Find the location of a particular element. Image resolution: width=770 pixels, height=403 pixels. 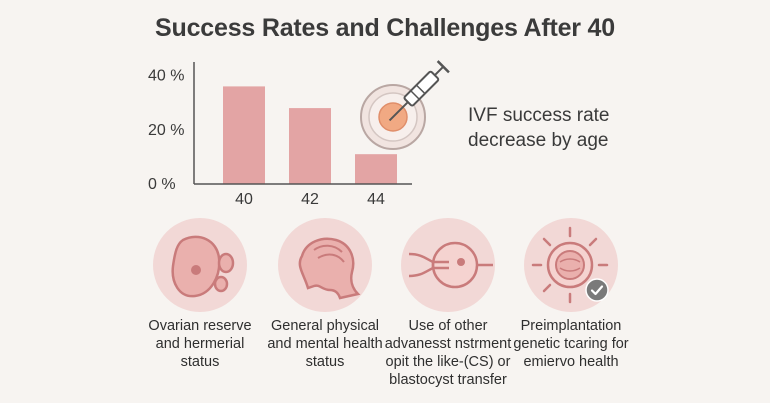

x-tick-label: 40 is located at coordinates (244, 199).